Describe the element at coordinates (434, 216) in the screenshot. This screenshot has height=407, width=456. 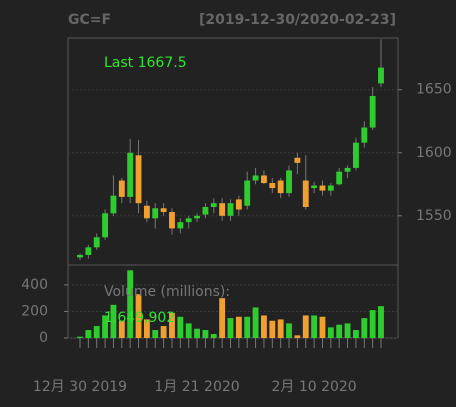
I see `y-tick-label: 1550` at that location.